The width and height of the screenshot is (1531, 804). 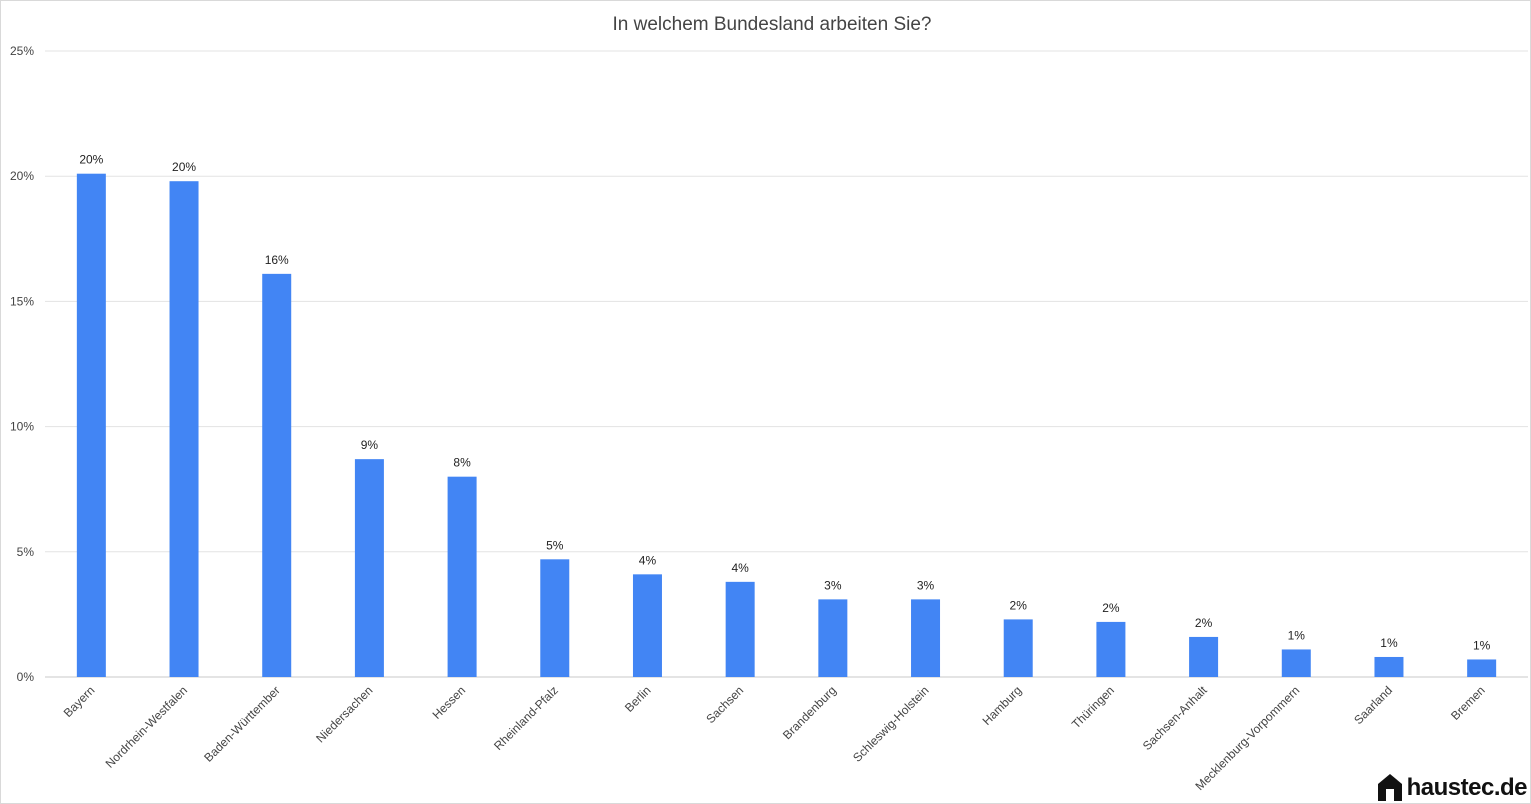 I want to click on logo-text: haustec.de, so click(x=1467, y=787).